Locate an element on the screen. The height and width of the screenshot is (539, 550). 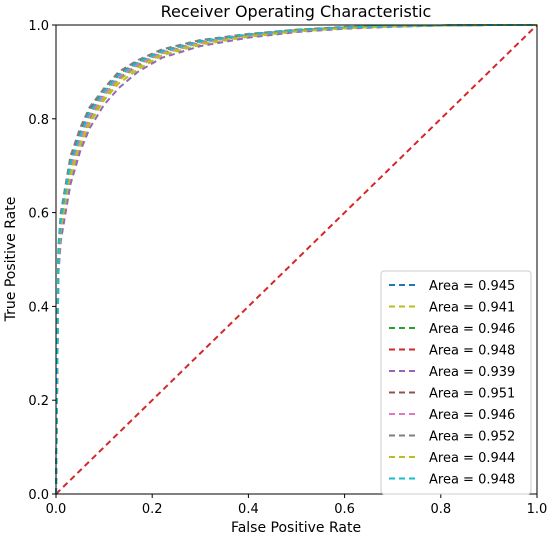
y-tick-label: 0.2 is located at coordinates (38, 401).